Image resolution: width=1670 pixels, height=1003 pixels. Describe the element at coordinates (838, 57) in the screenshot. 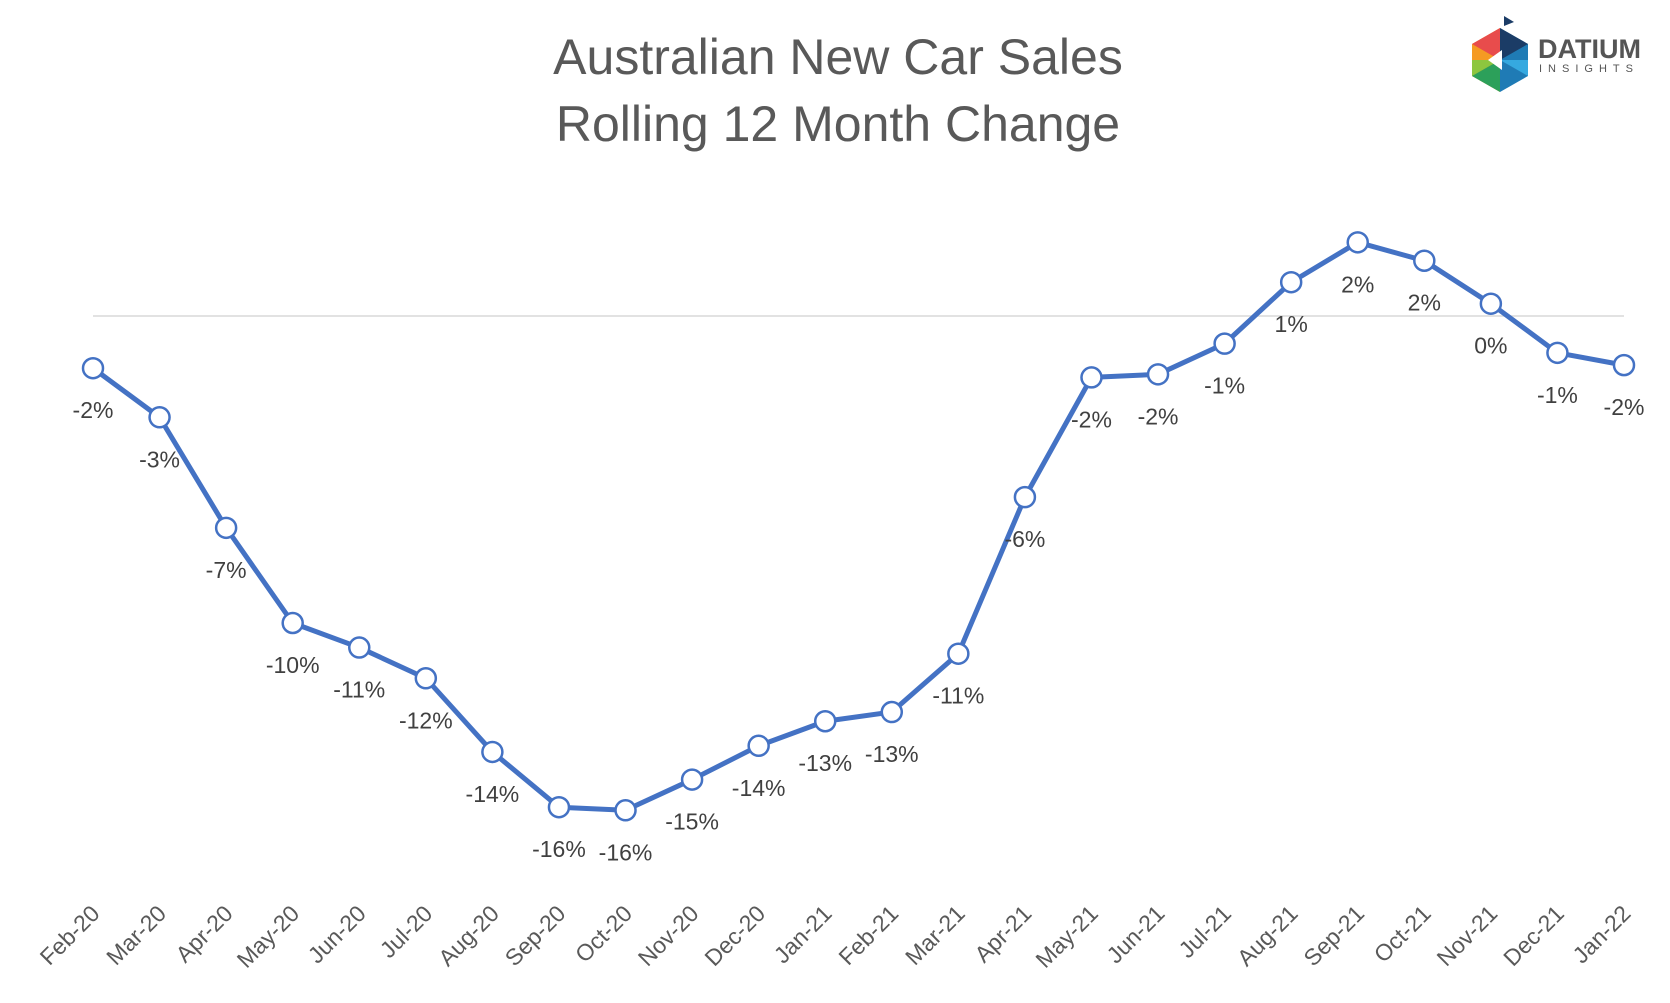

I see `chart-title-line-1: Australian New Car Sales` at that location.